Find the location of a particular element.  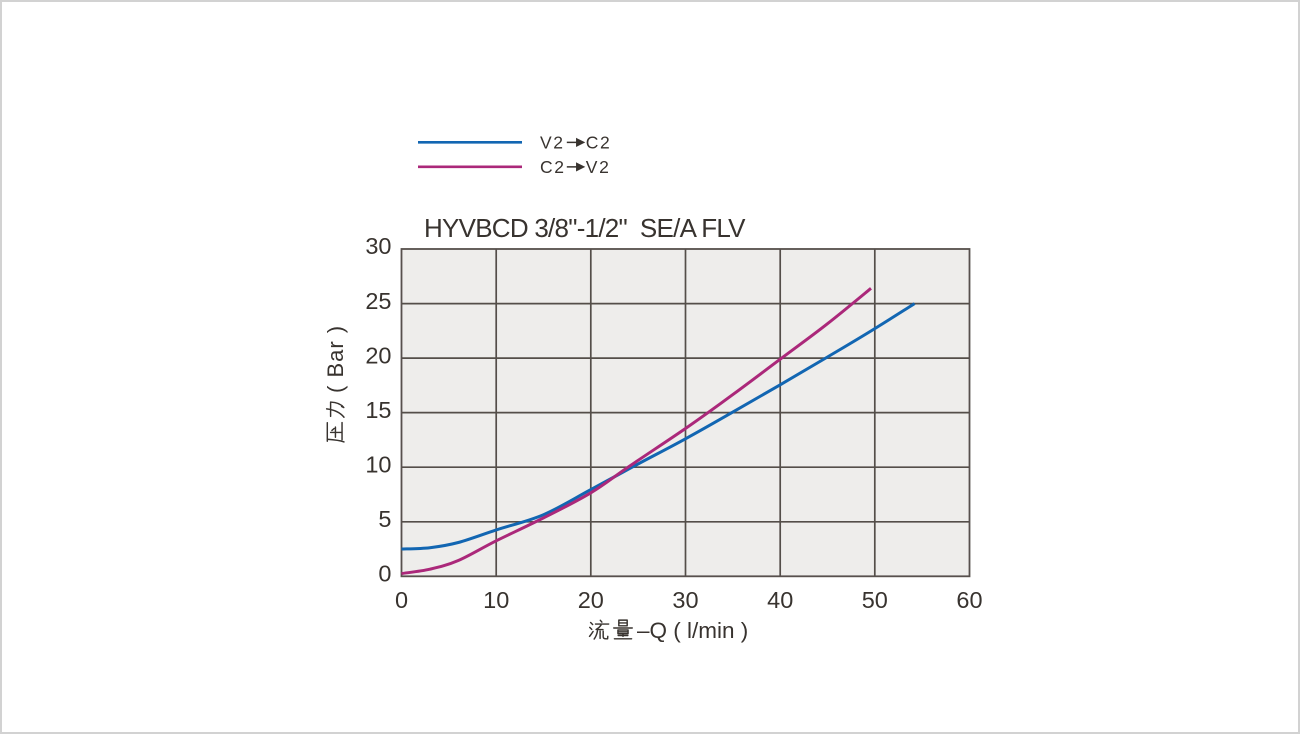

svg-text: 5 is located at coordinates (384, 519).